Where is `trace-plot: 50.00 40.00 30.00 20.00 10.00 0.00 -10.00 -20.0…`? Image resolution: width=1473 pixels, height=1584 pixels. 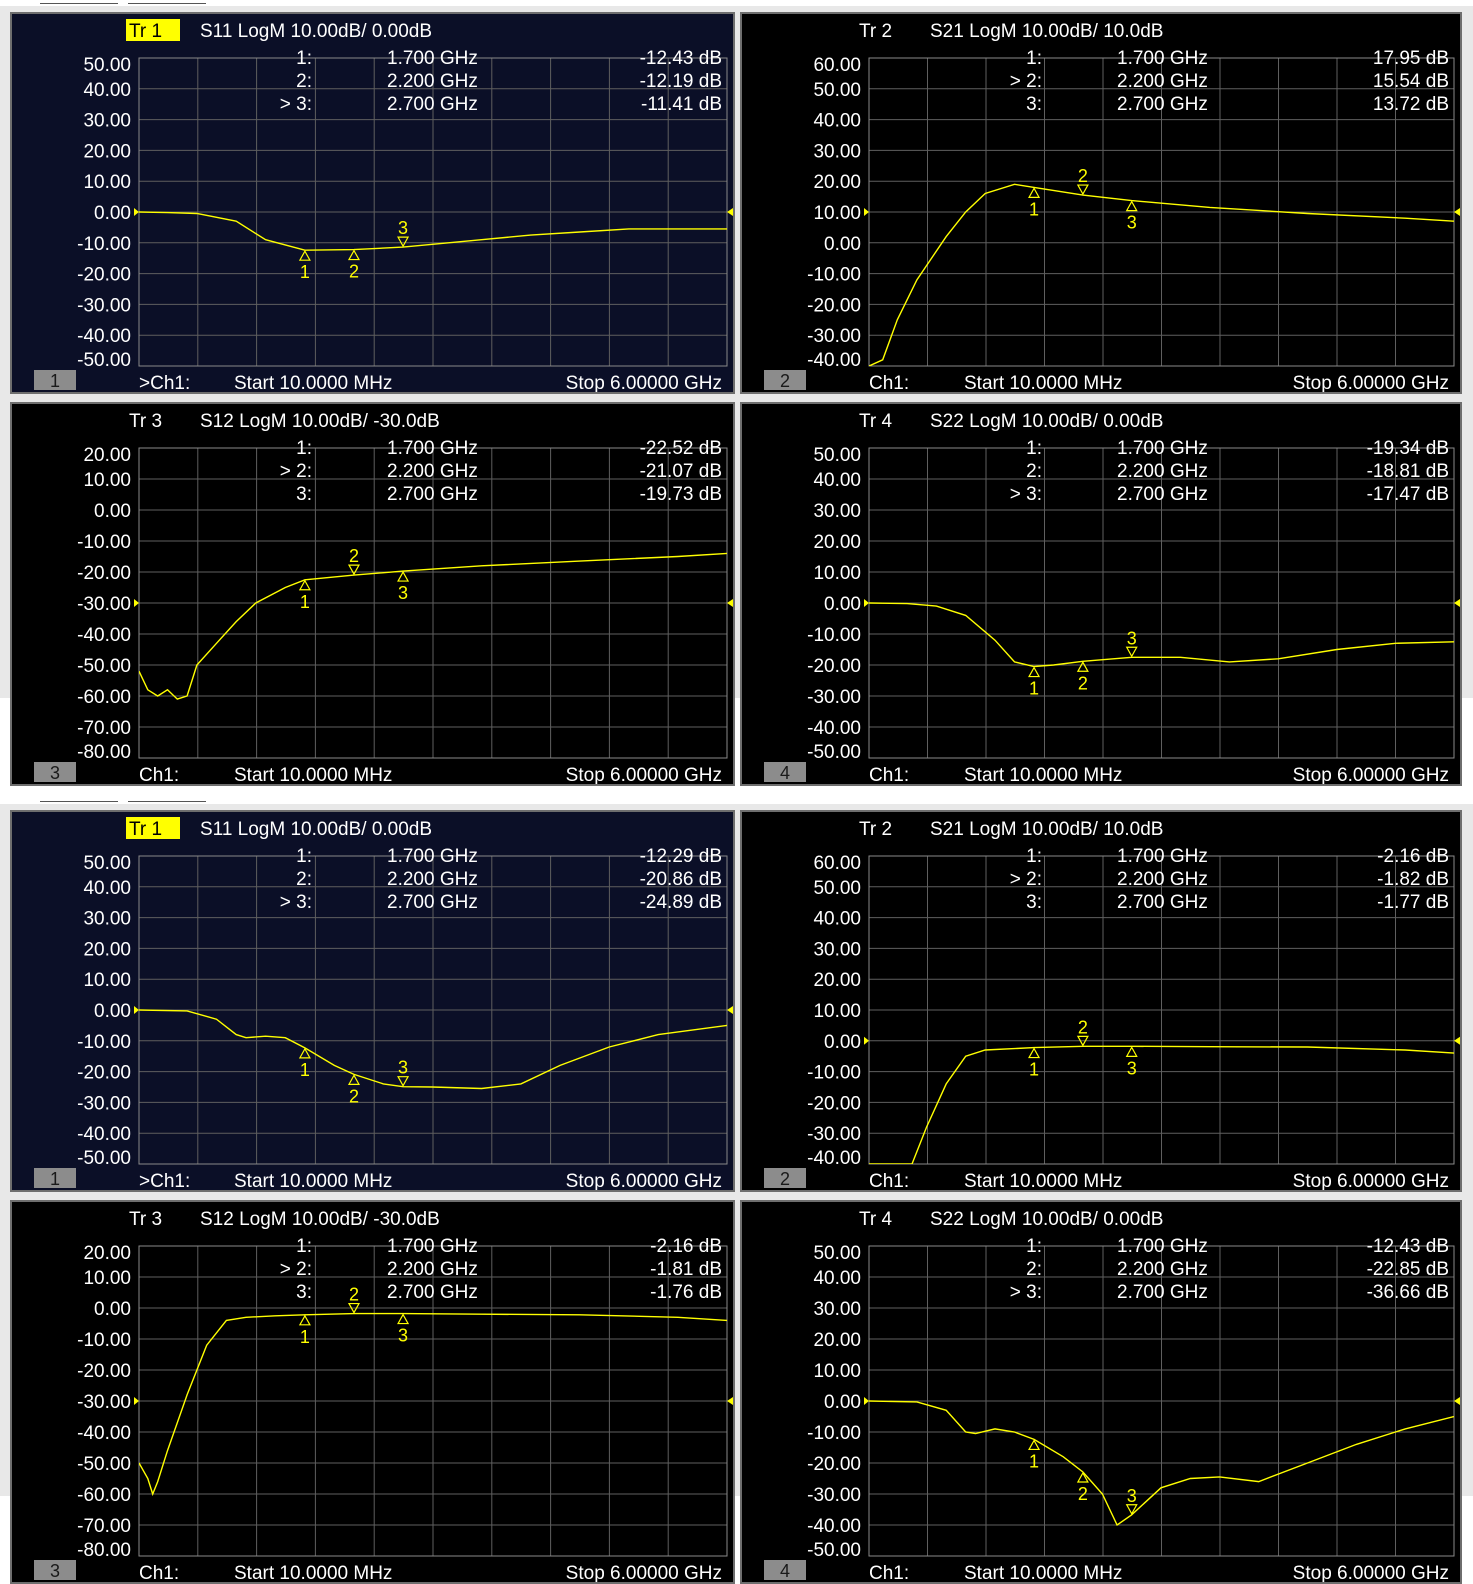
trace-plot: 50.00 40.00 30.00 20.00 10.00 0.00 -10.00 -20.0… is located at coordinates (1112, 598).